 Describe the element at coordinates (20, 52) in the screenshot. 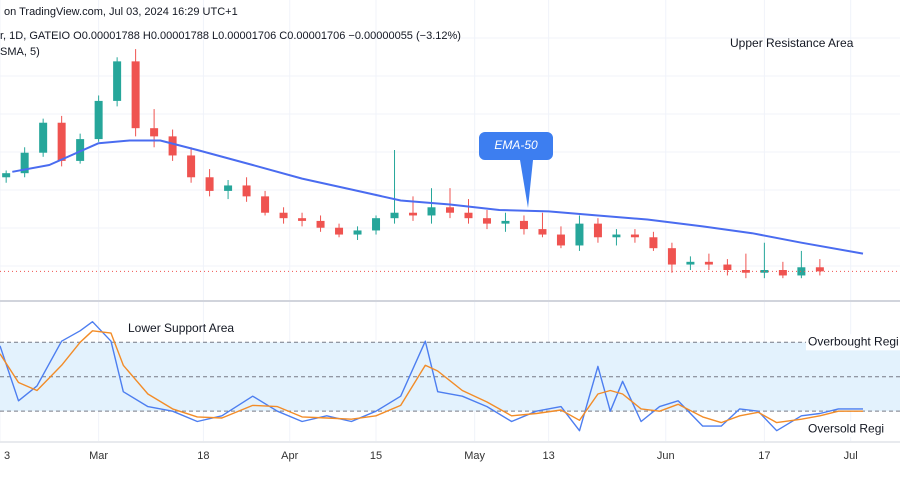

I see `indicator-label: SMA, 5)` at that location.